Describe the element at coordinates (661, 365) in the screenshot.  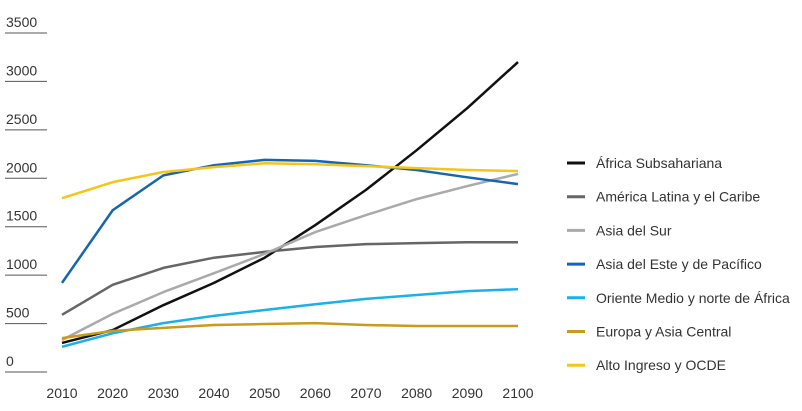
I see `legend-label: Alto Ingreso y OCDE` at that location.